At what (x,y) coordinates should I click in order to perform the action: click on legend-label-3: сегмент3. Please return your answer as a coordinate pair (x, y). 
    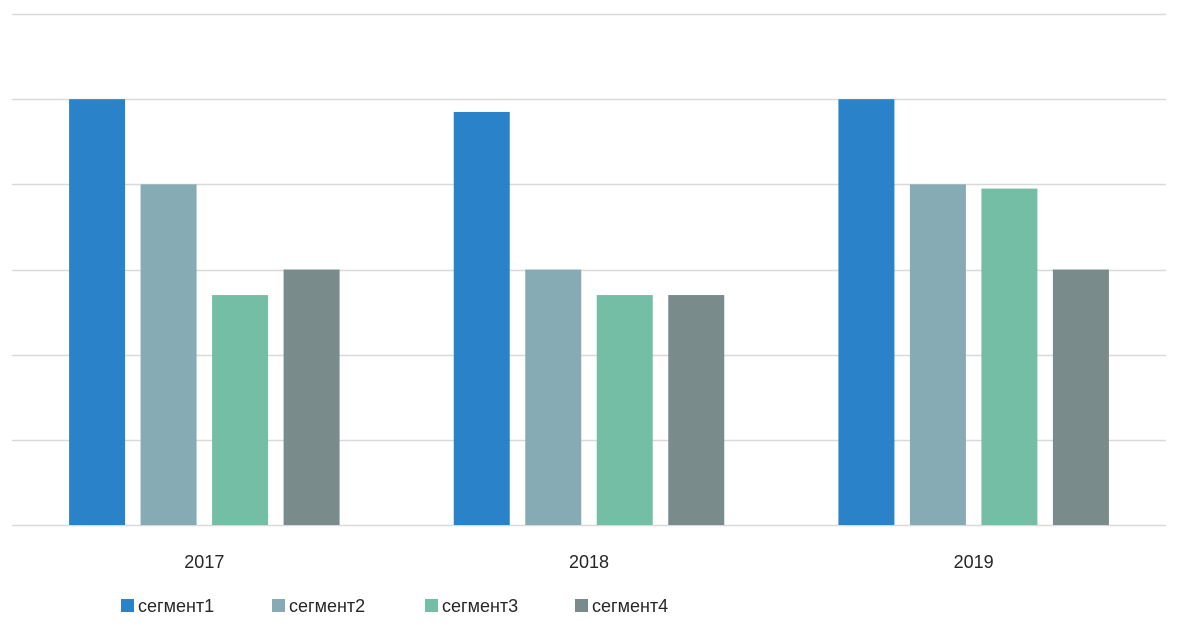
    Looking at the image, I should click on (480, 606).